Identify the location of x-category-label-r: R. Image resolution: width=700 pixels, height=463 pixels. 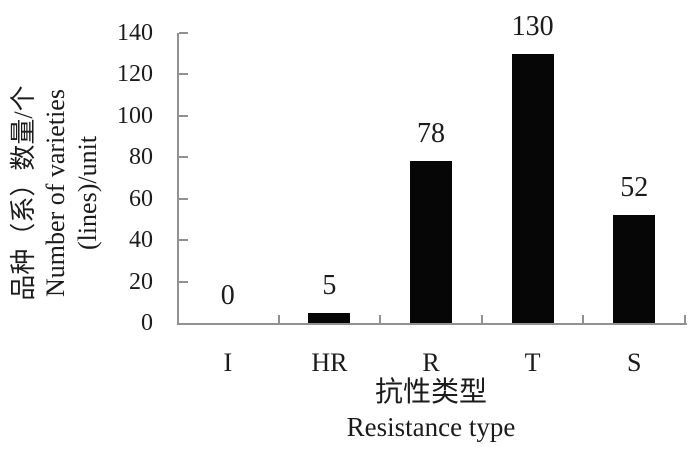
(431, 362).